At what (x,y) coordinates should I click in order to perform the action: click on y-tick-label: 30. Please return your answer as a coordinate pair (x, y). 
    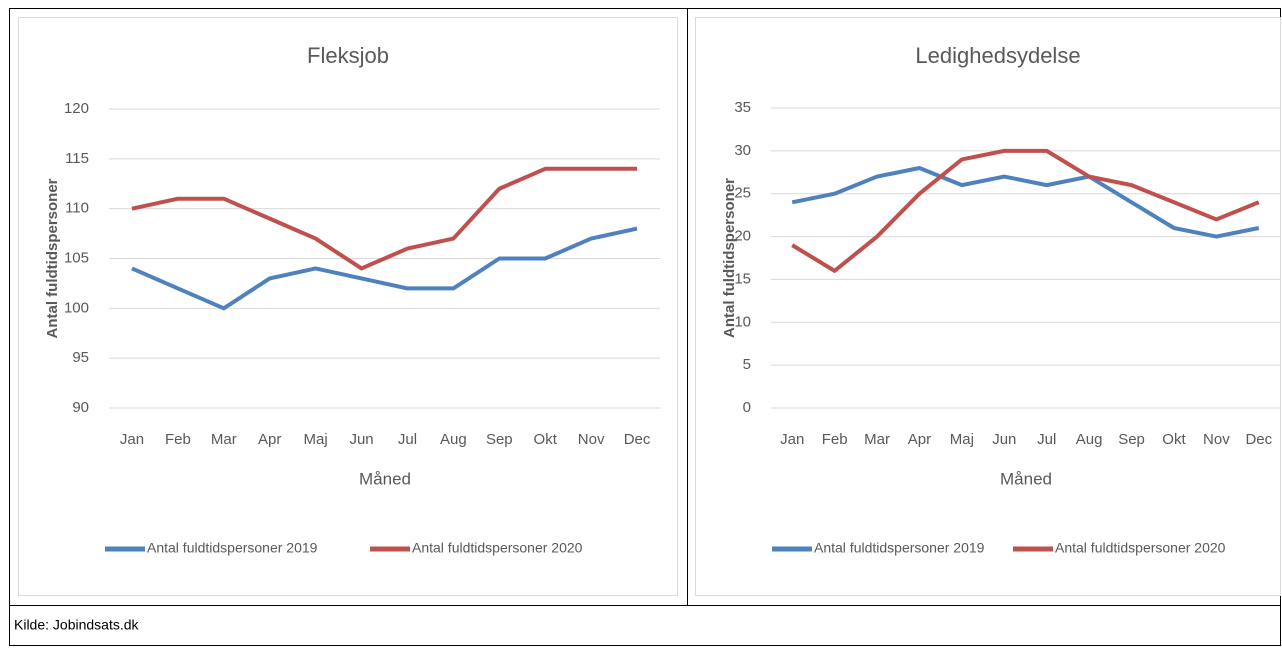
    Looking at the image, I should click on (742, 150).